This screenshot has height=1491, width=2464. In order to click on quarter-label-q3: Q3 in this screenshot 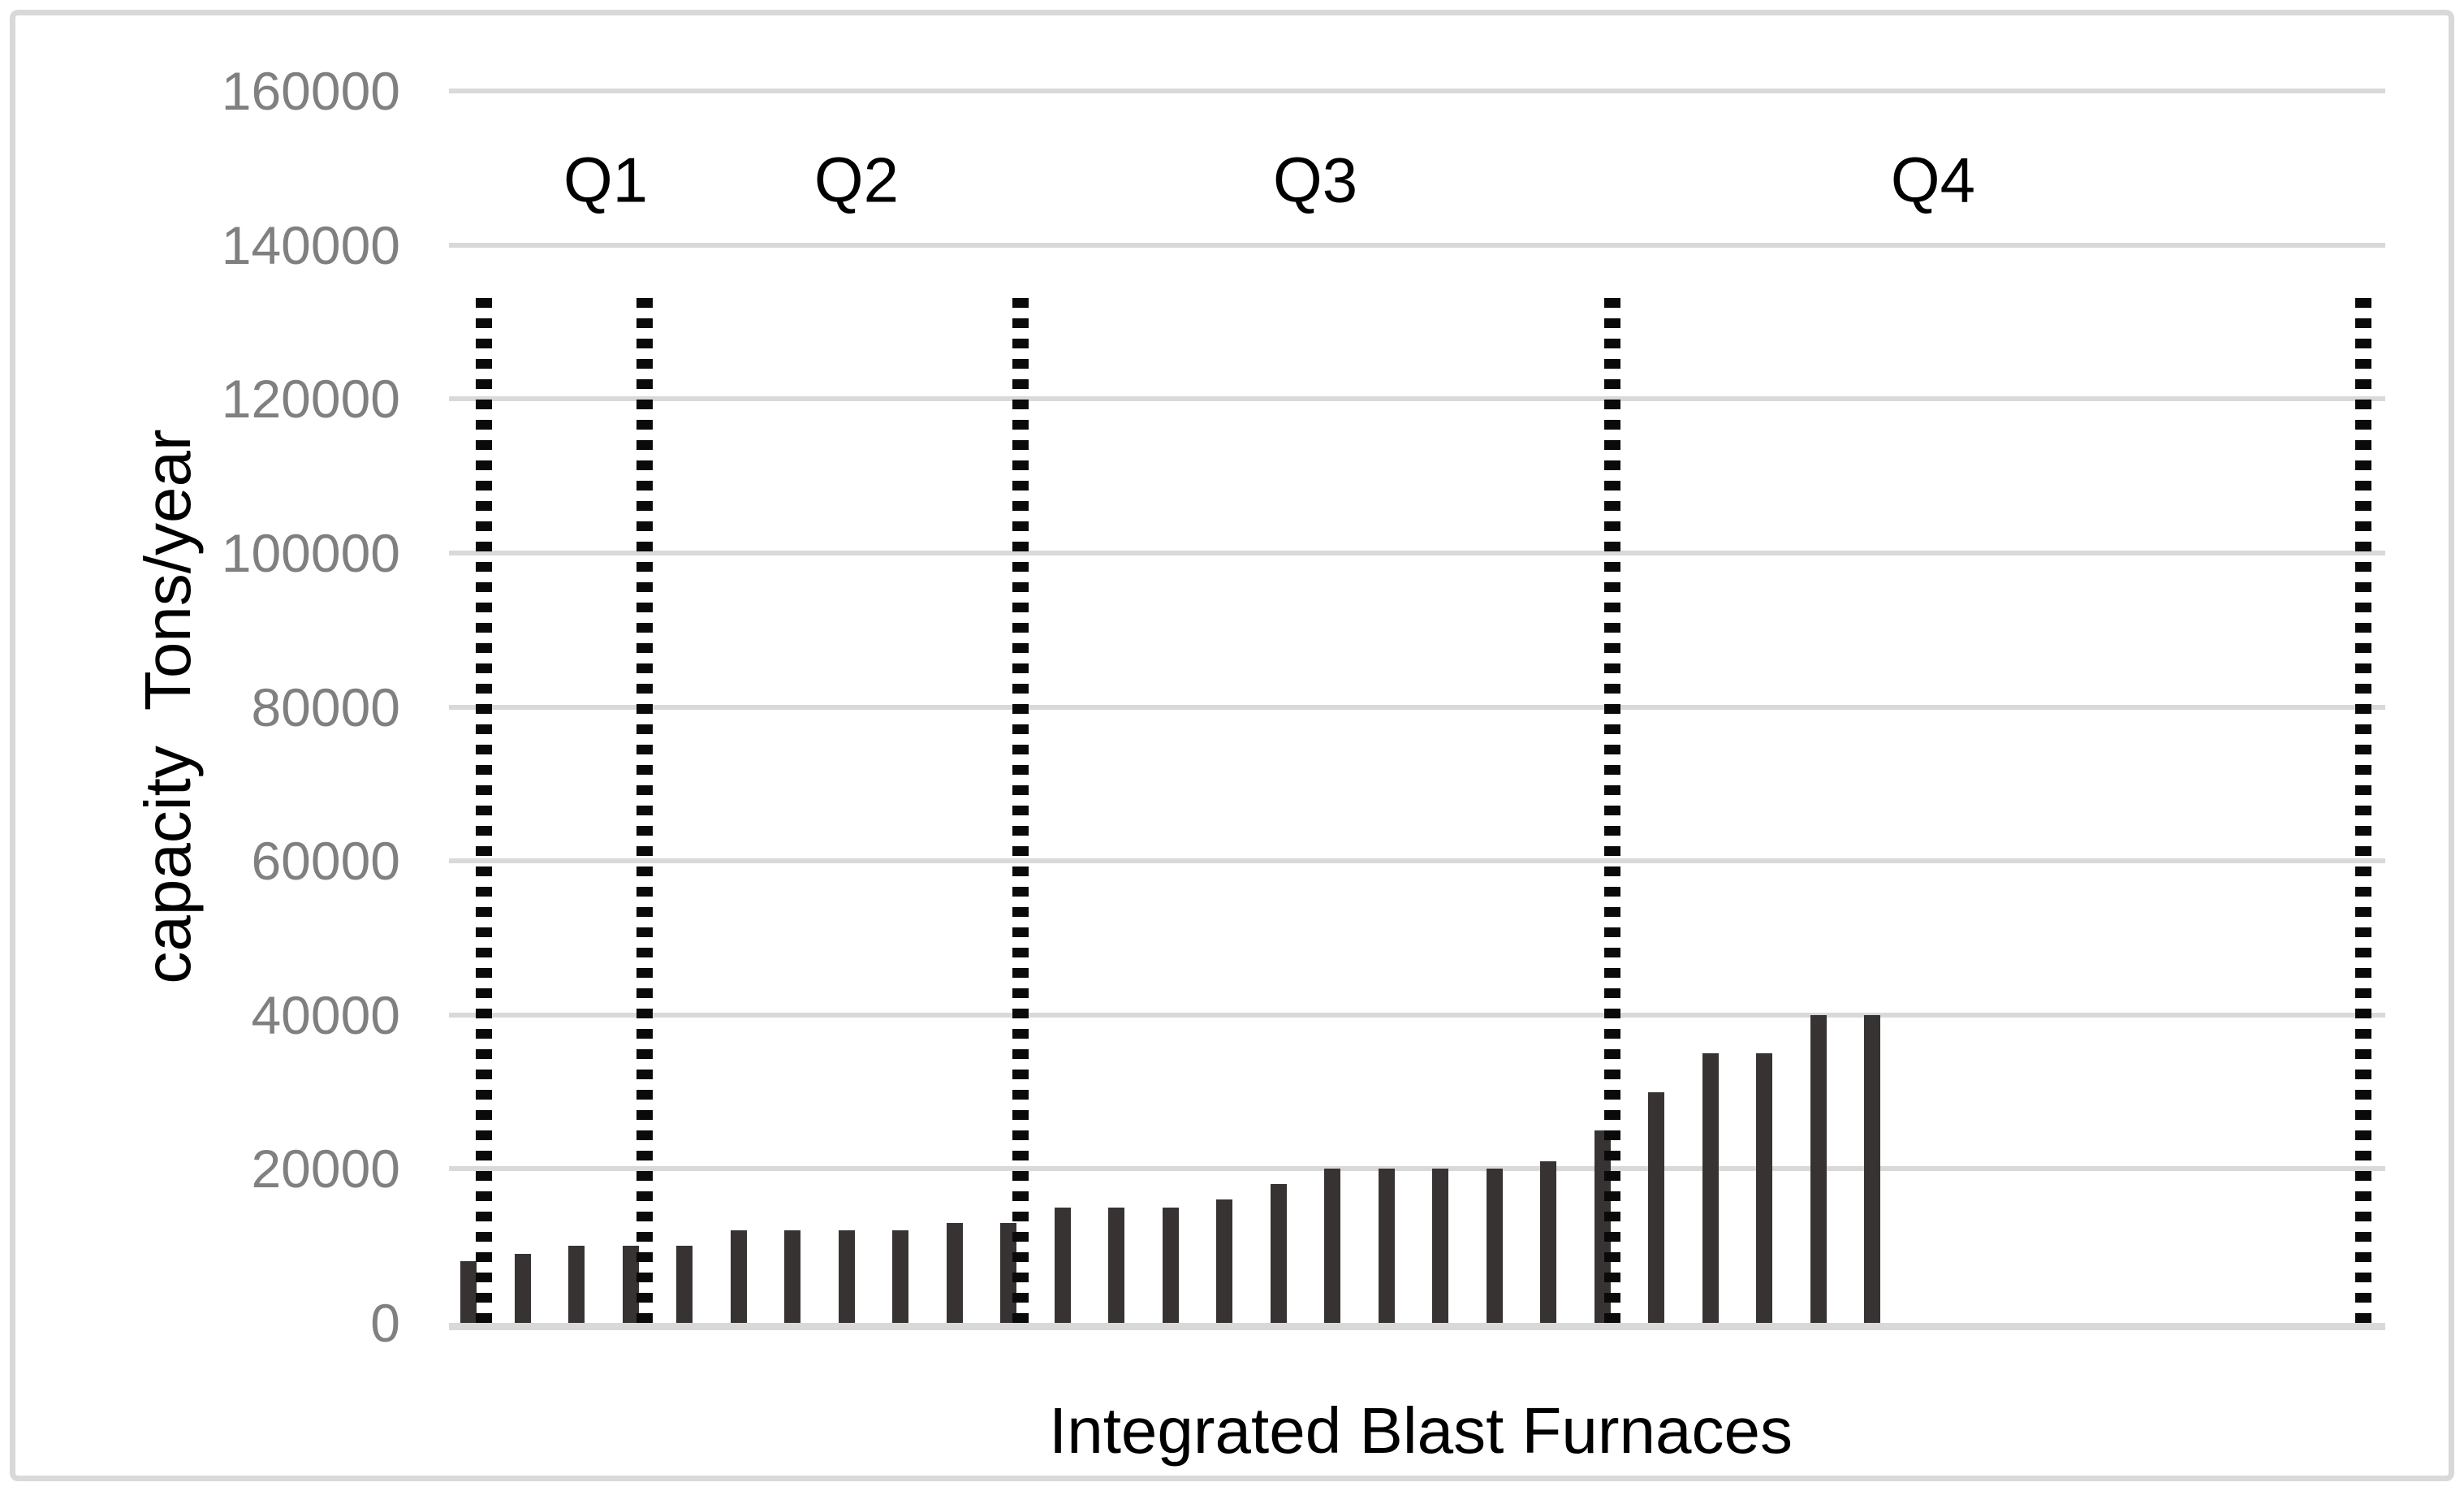, I will do `click(1315, 180)`.